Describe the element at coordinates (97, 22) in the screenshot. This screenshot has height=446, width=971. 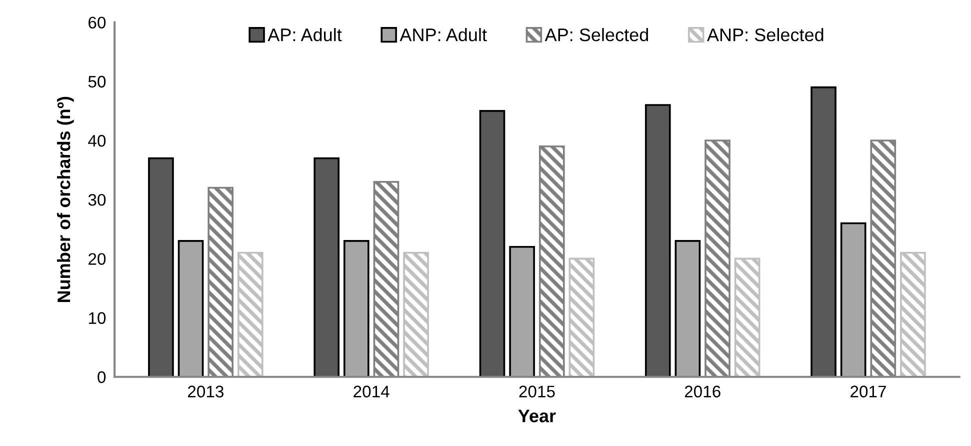
I see `y-tick-label: 60` at that location.